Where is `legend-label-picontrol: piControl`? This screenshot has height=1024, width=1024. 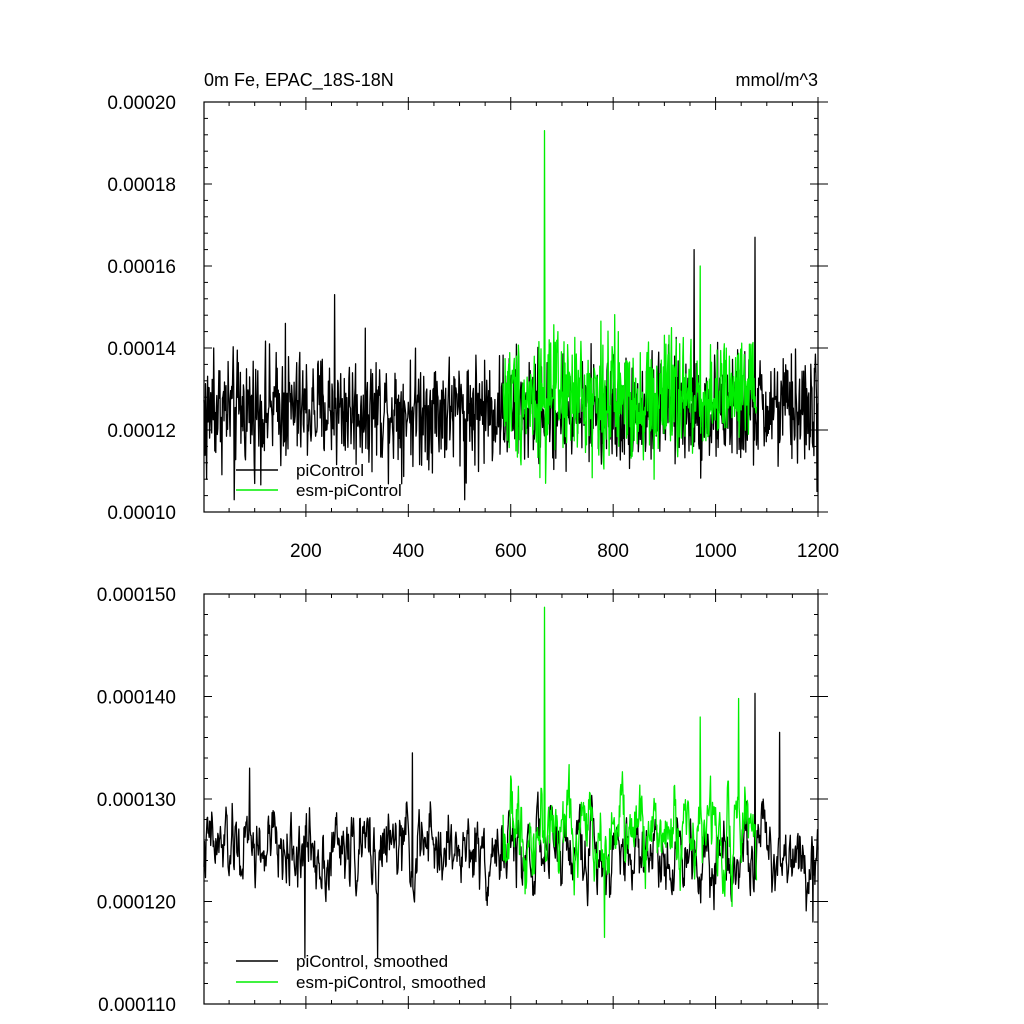
legend-label-picontrol: piControl is located at coordinates (330, 470).